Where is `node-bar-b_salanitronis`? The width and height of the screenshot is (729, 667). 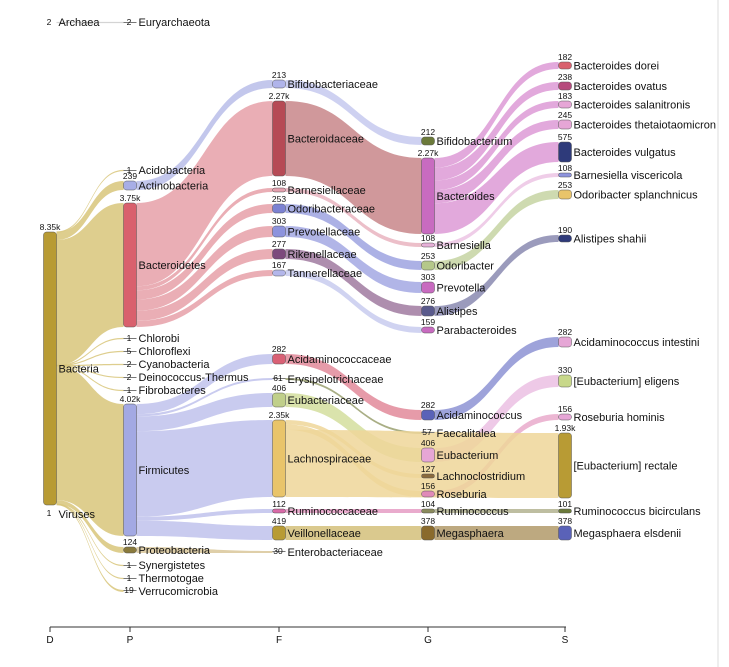 node-bar-b_salanitronis is located at coordinates (565, 104).